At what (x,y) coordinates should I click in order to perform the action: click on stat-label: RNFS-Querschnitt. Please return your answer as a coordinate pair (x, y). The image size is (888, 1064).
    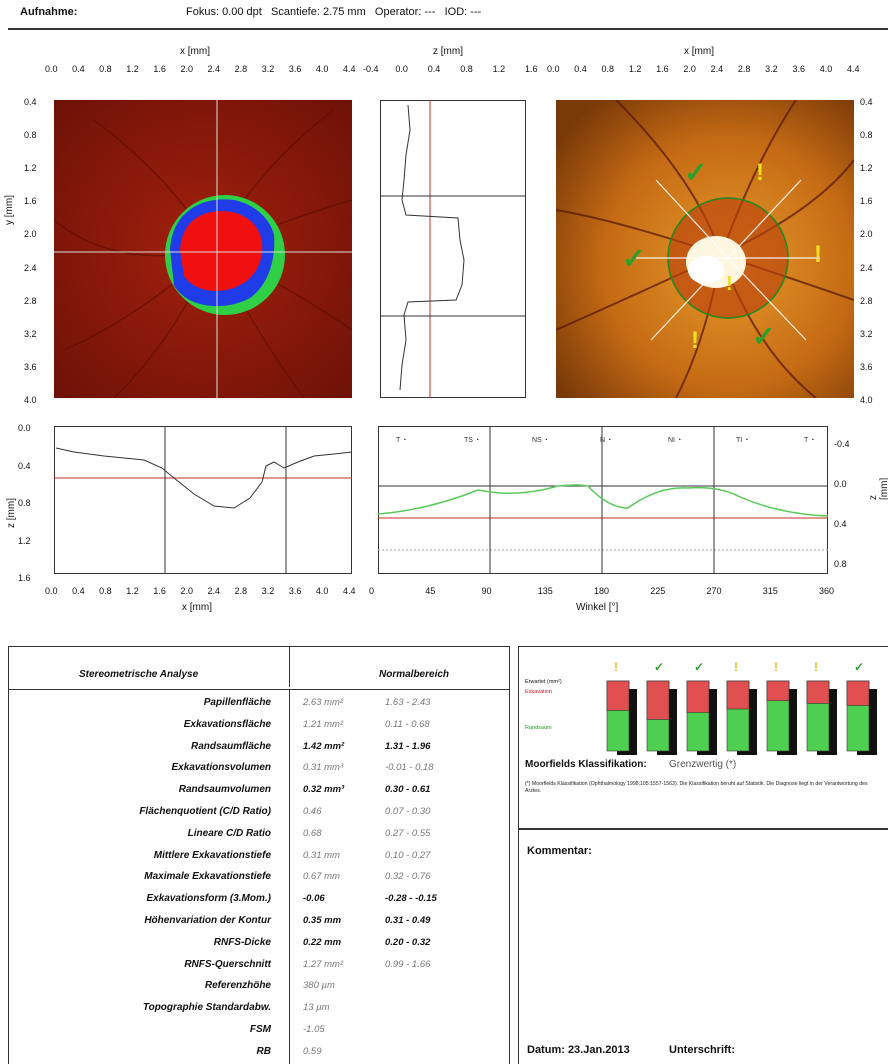
    Looking at the image, I should click on (227, 964).